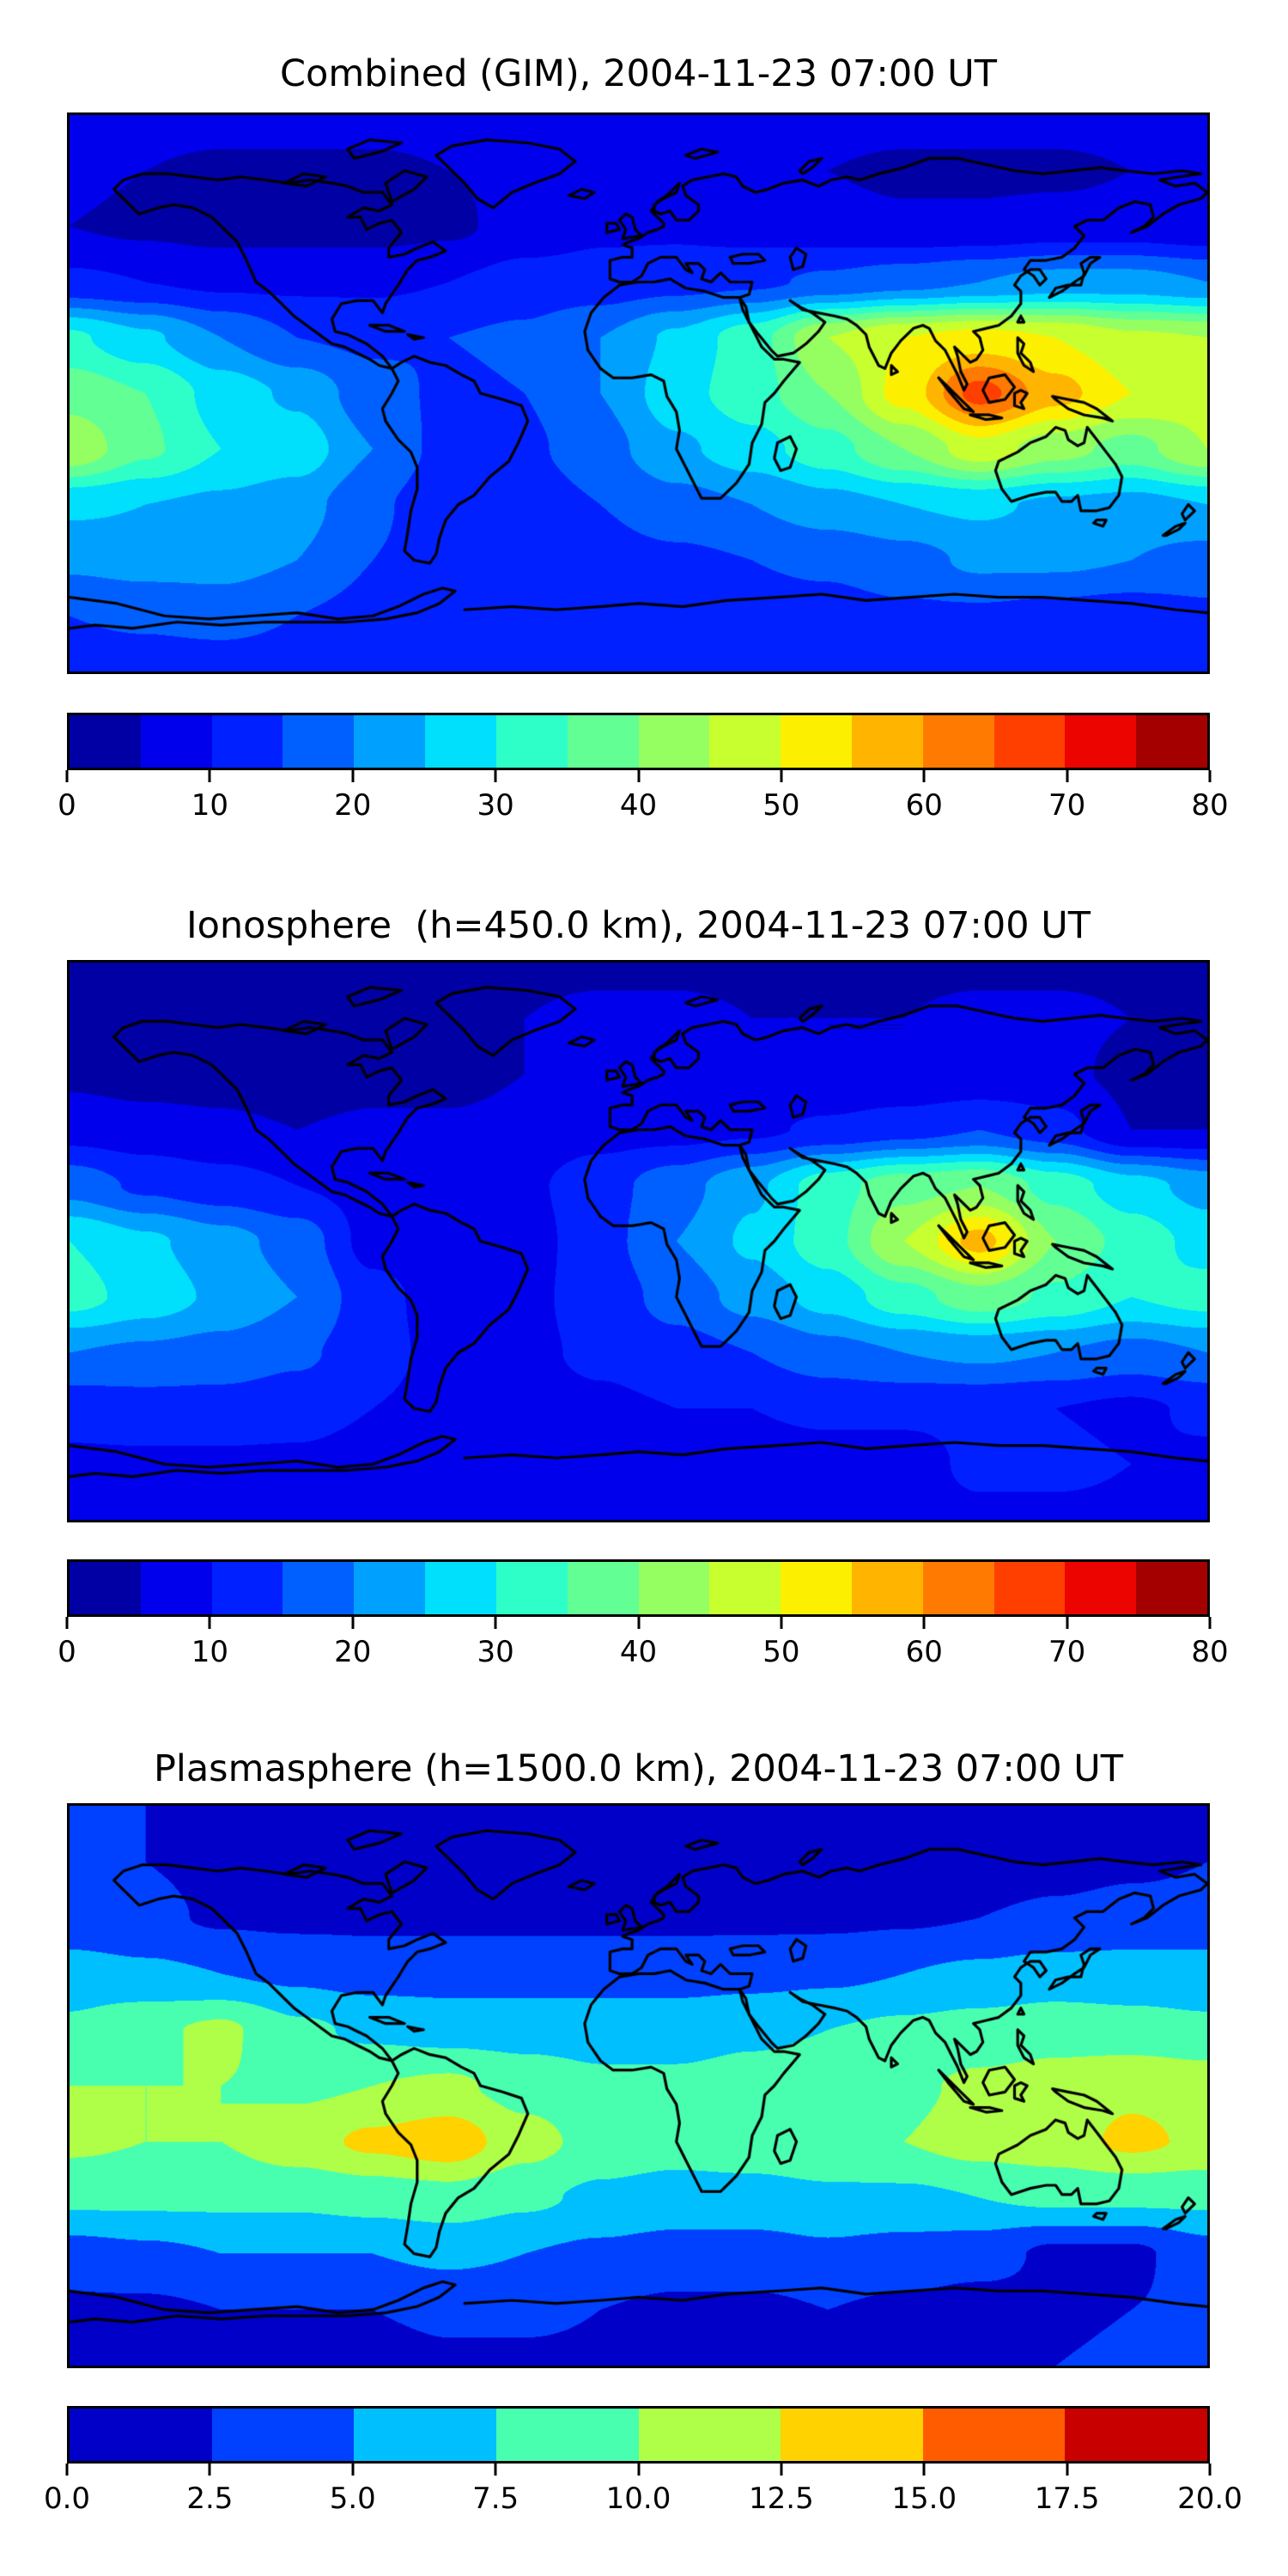 The width and height of the screenshot is (1288, 2576). What do you see at coordinates (496, 2499) in the screenshot?
I see `colorbar-tick-label: 7.5` at bounding box center [496, 2499].